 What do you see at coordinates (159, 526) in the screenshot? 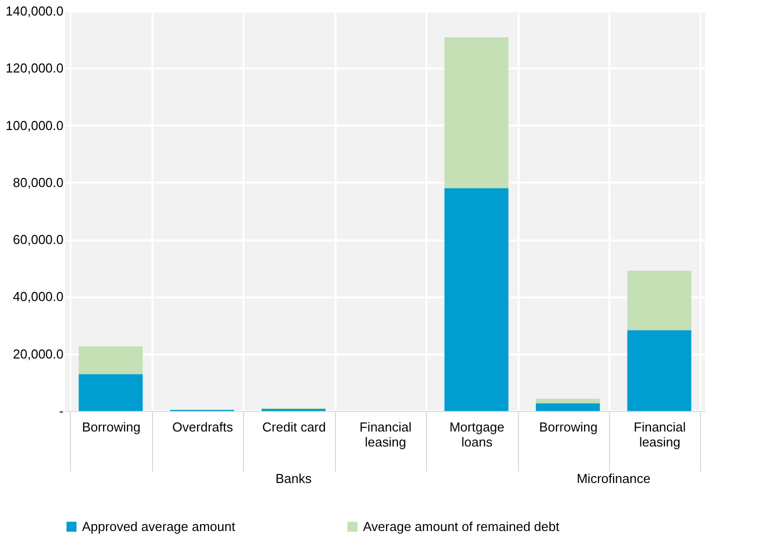
I see `legend-label: Approved average amount` at bounding box center [159, 526].